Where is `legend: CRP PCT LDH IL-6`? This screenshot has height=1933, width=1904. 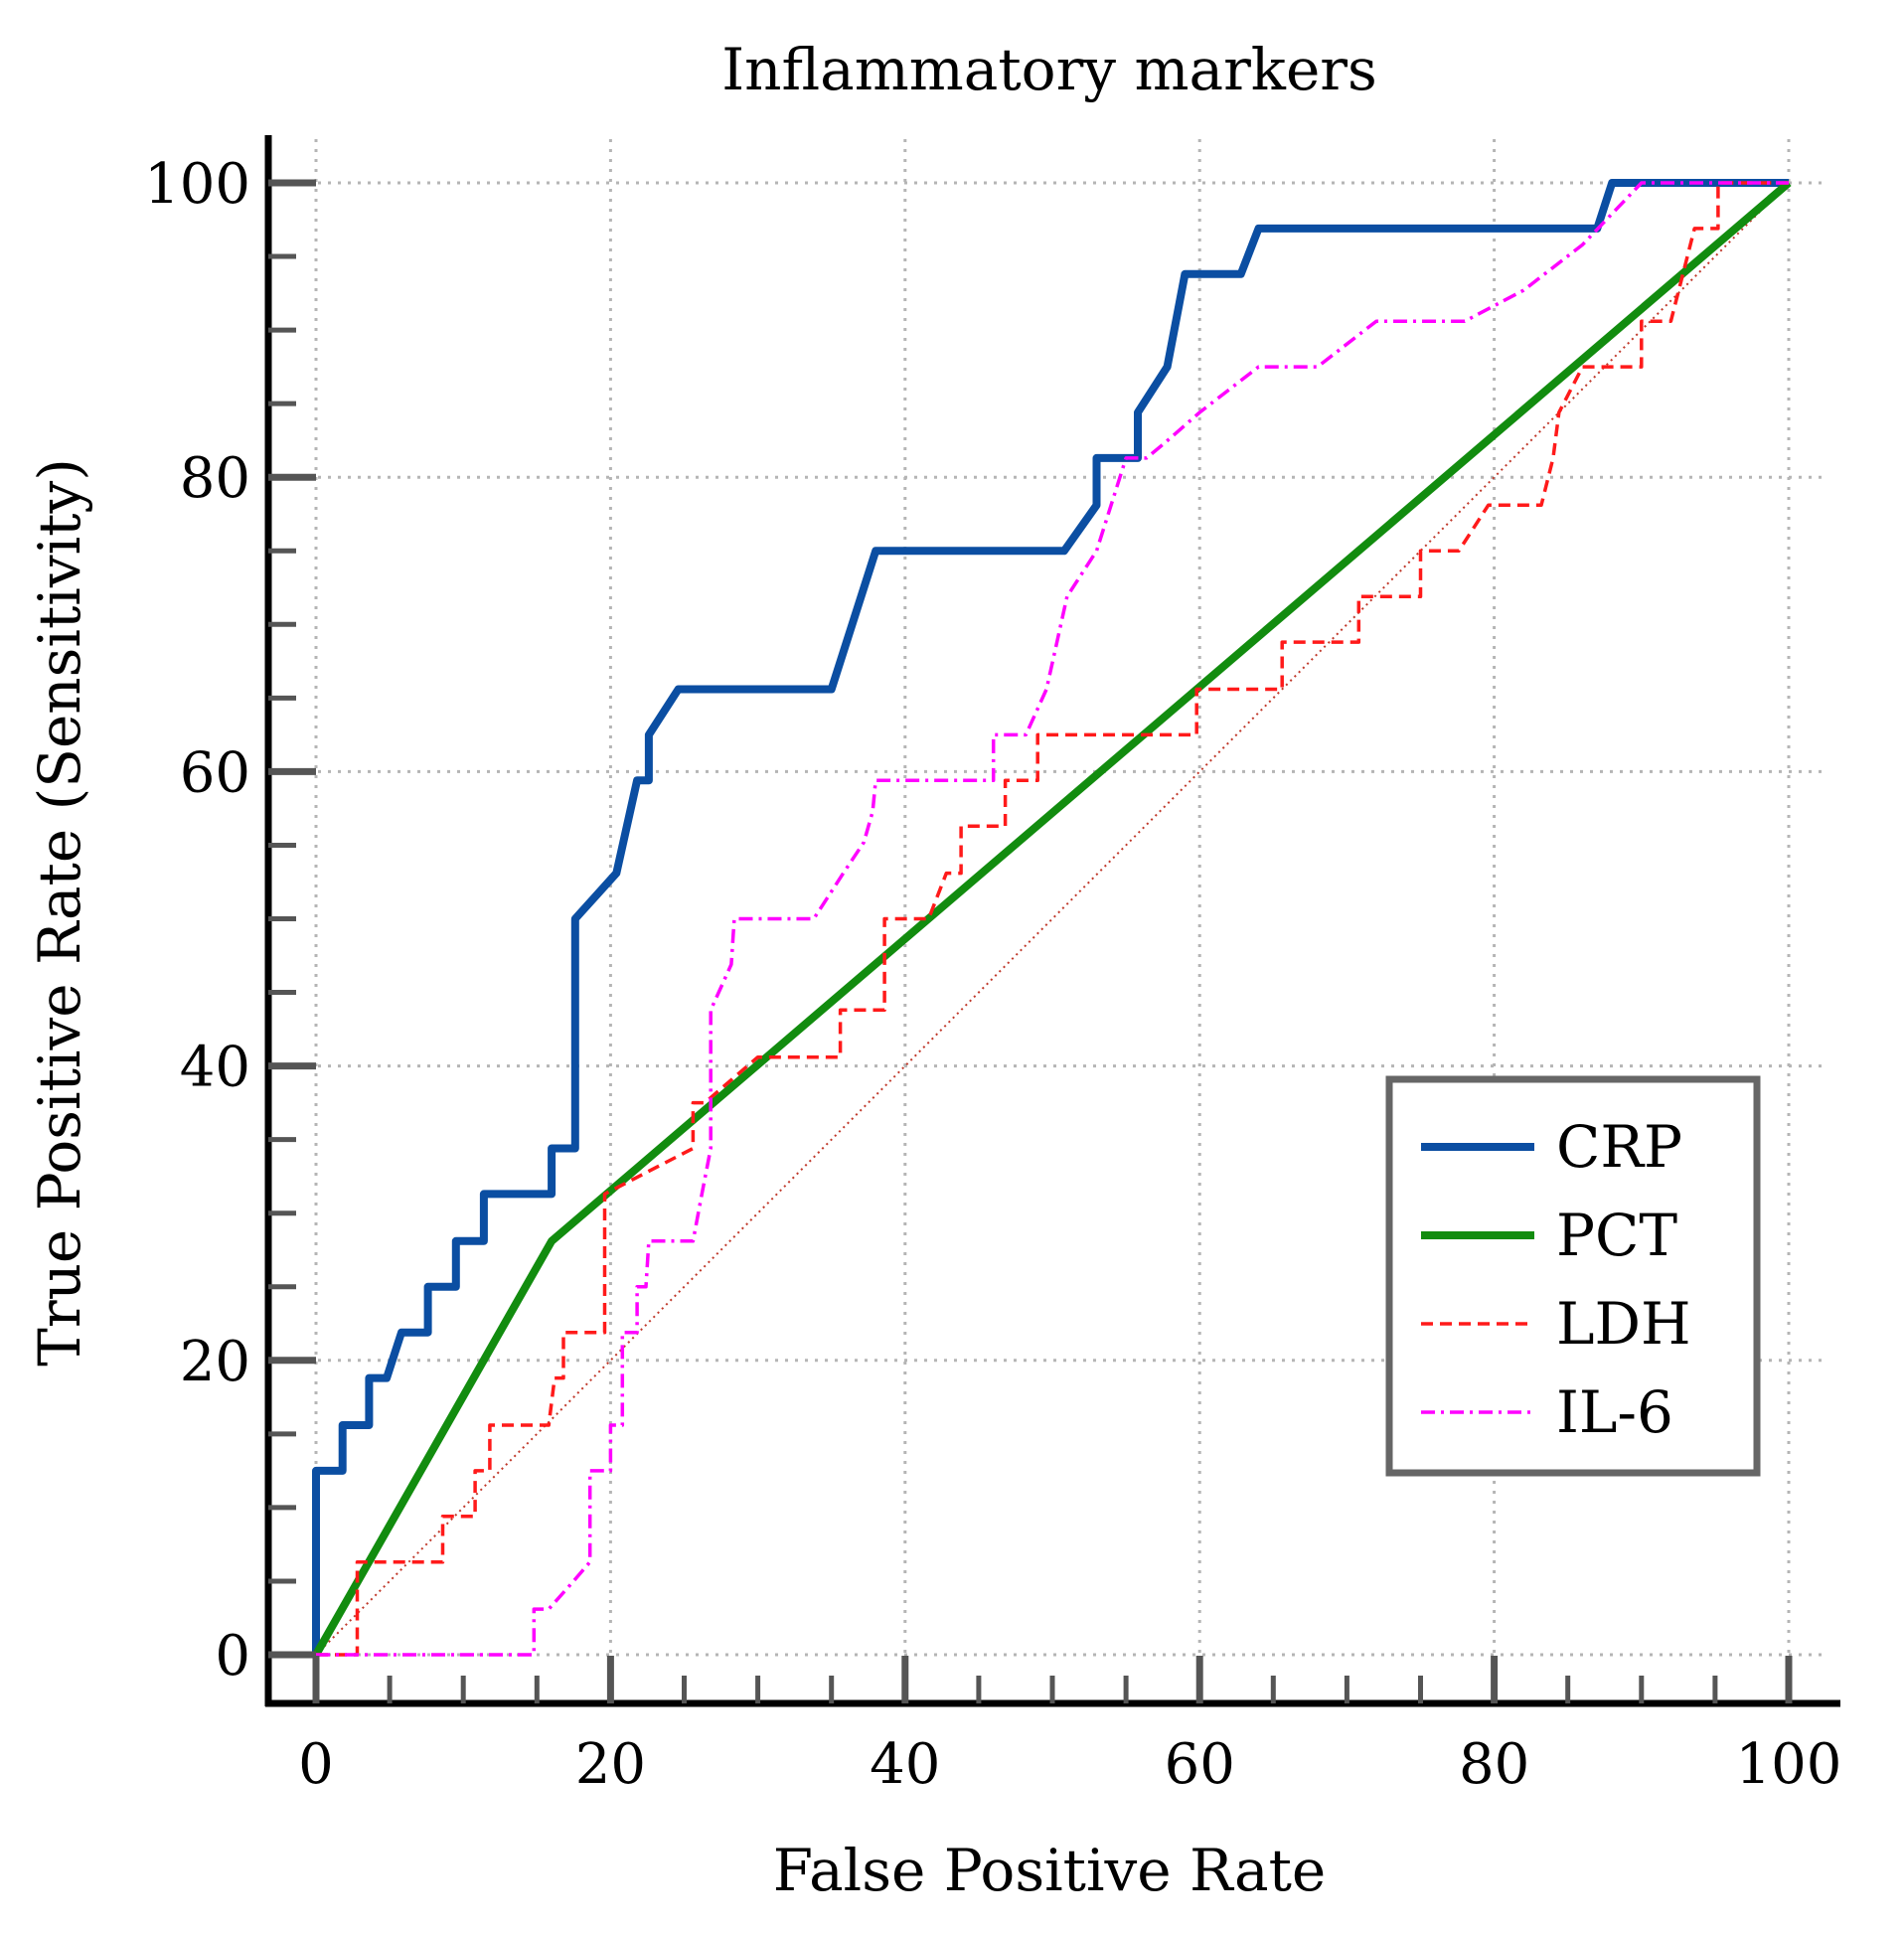
legend: CRP PCT LDH IL-6 is located at coordinates (1573, 1276).